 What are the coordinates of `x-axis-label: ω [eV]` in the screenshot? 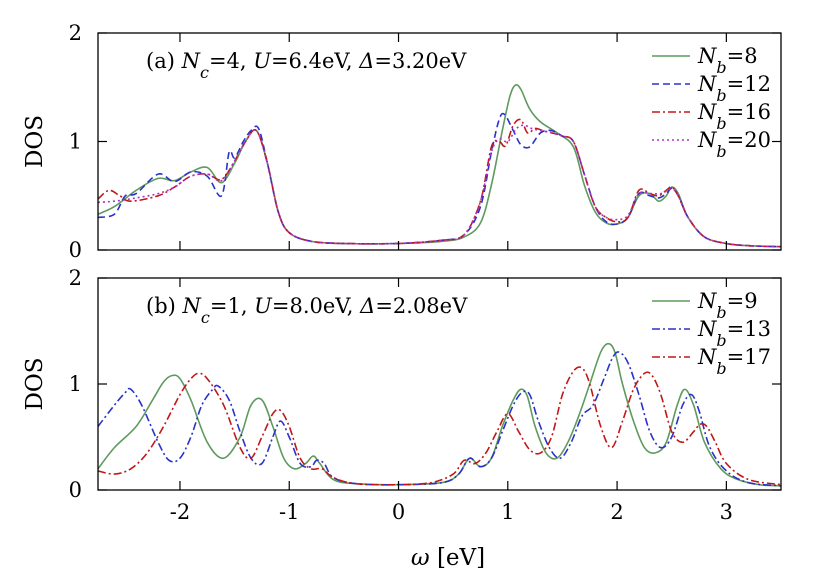 It's located at (448, 558).